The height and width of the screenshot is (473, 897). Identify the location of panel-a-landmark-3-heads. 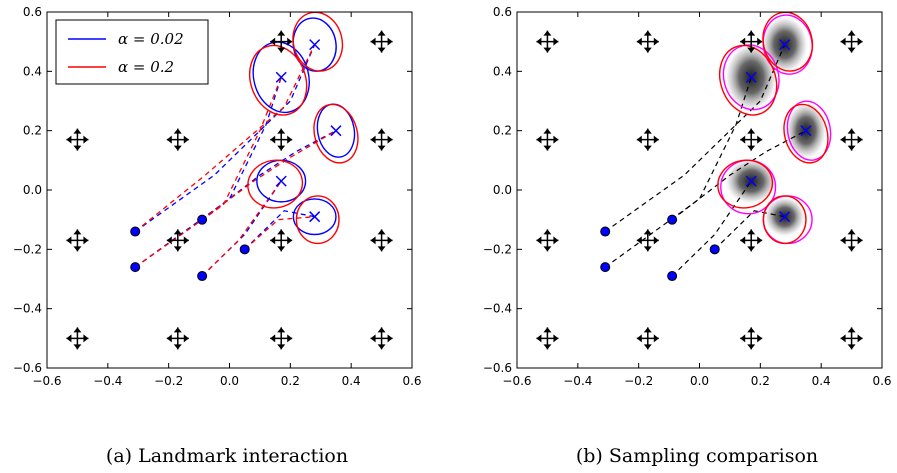
(381, 41).